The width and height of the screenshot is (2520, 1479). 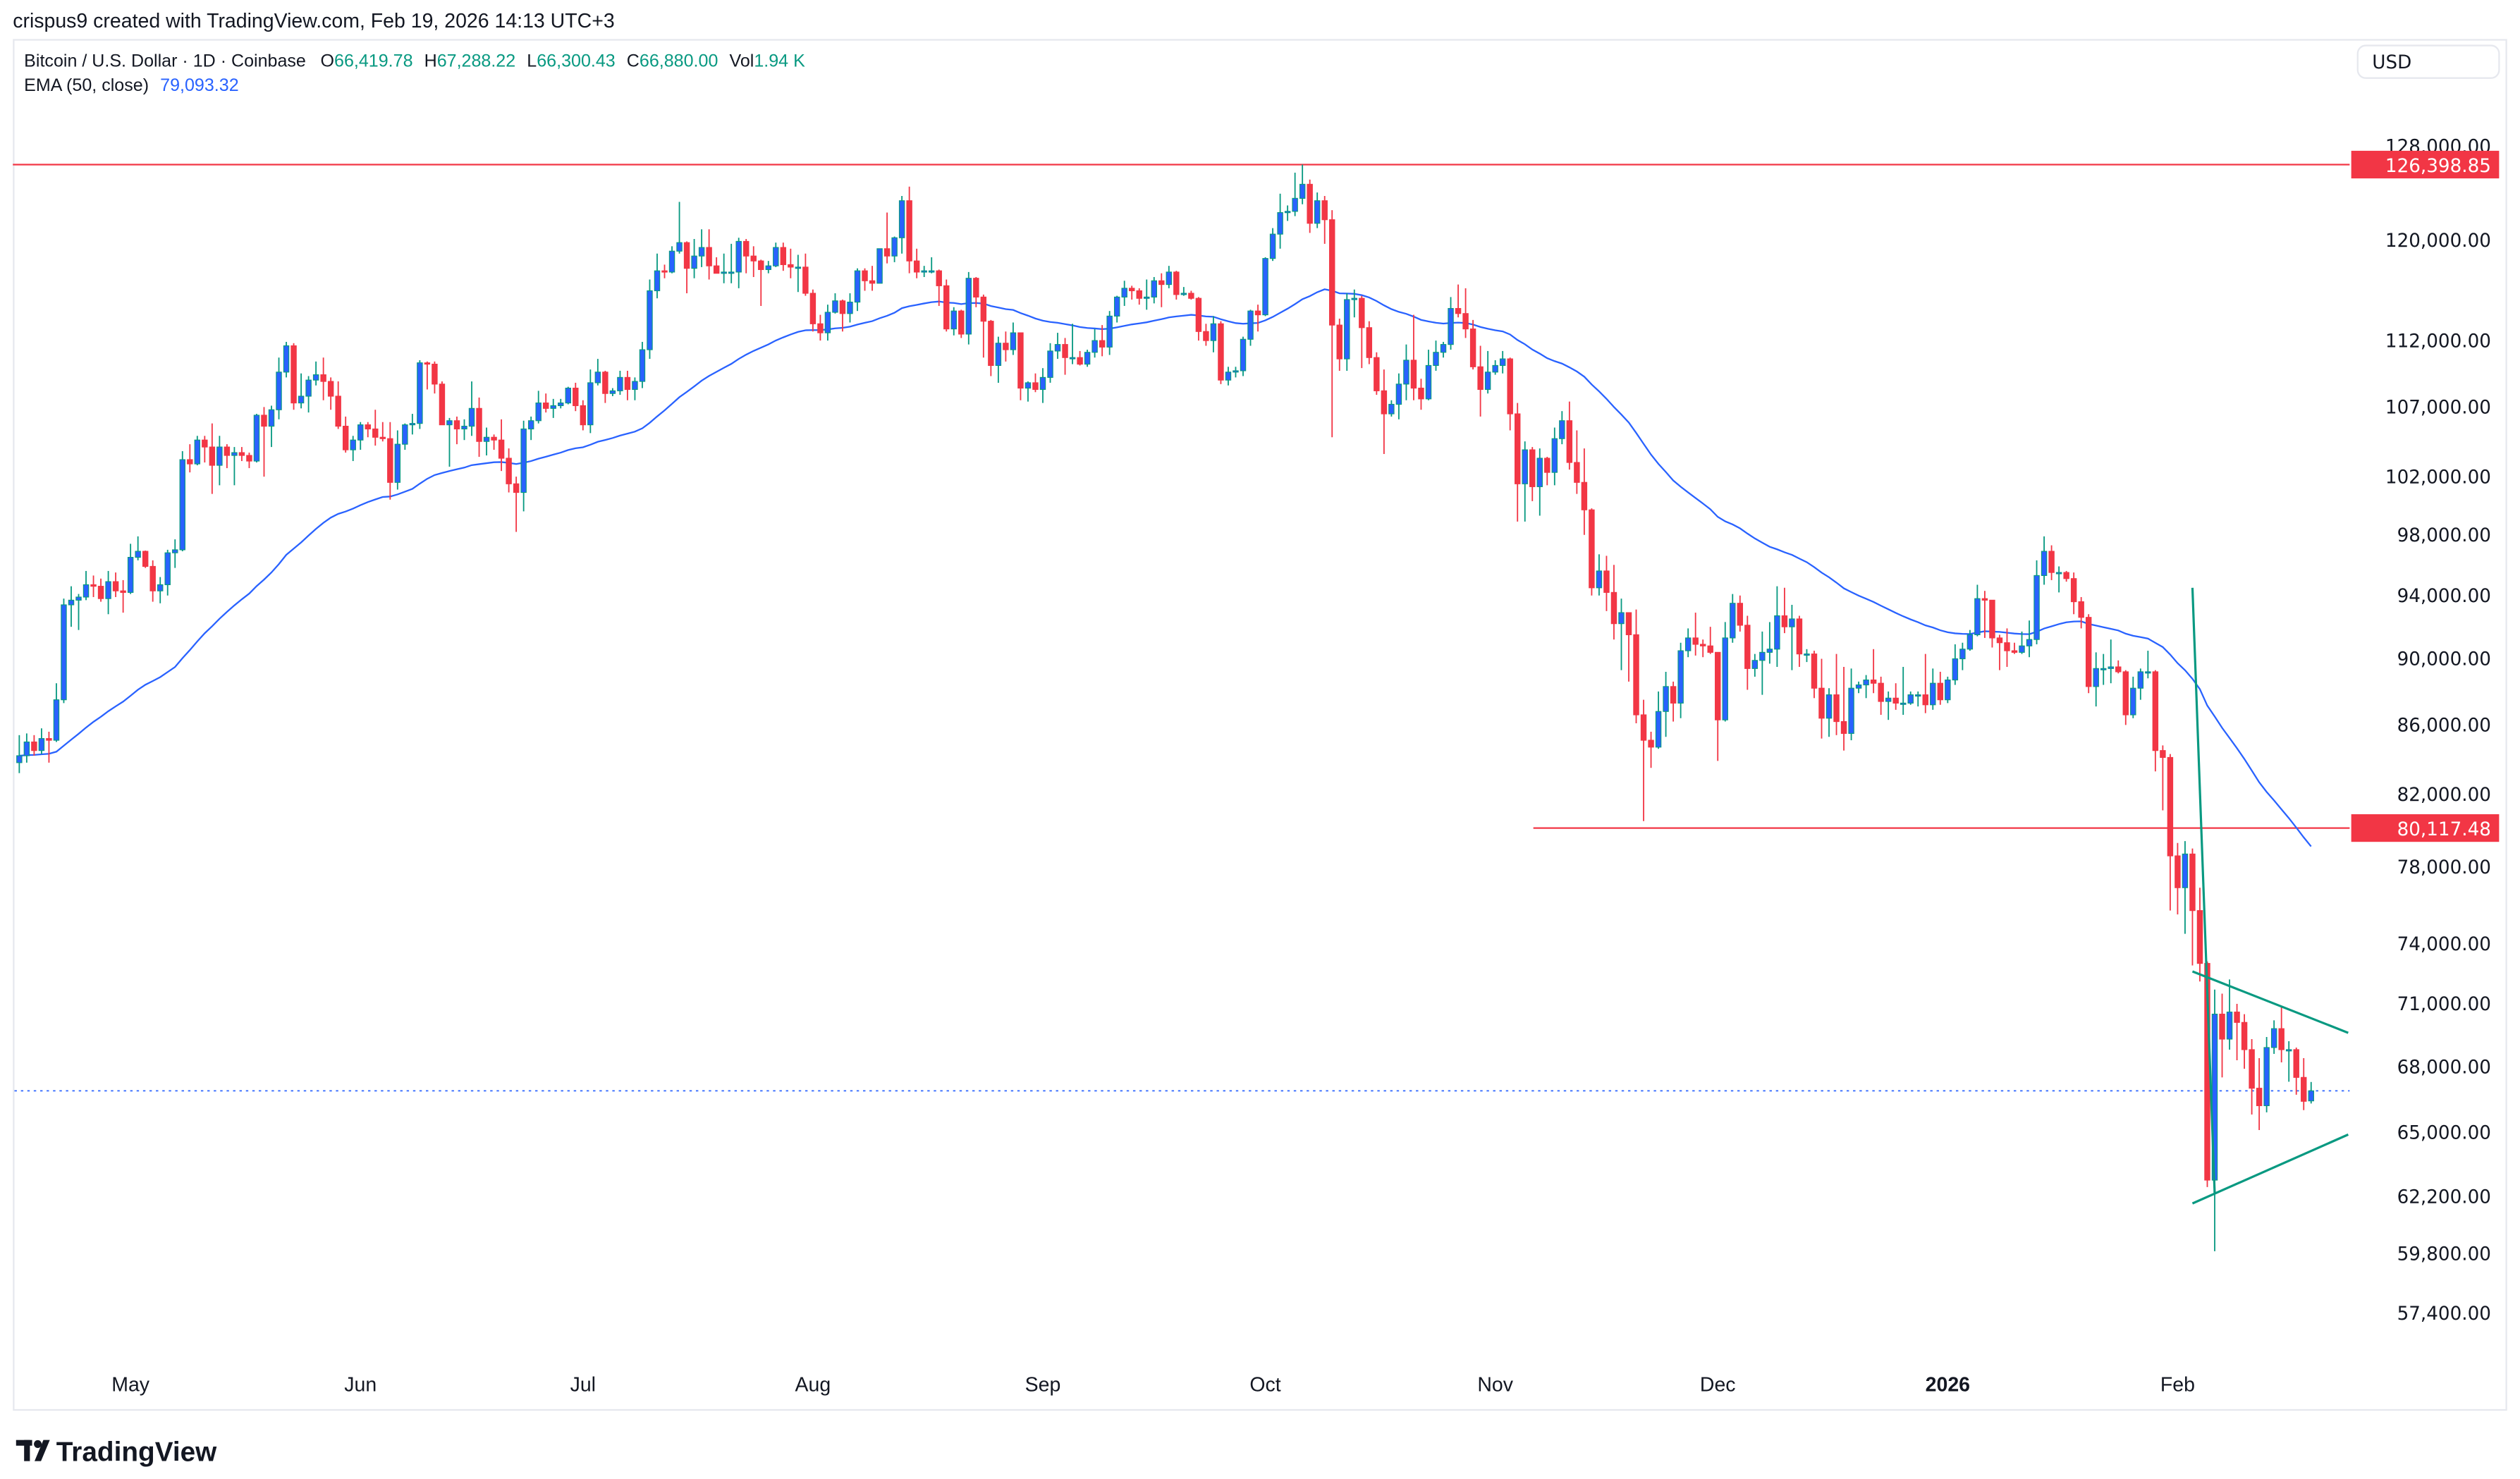 I want to click on currency-button: USD, so click(x=2428, y=61).